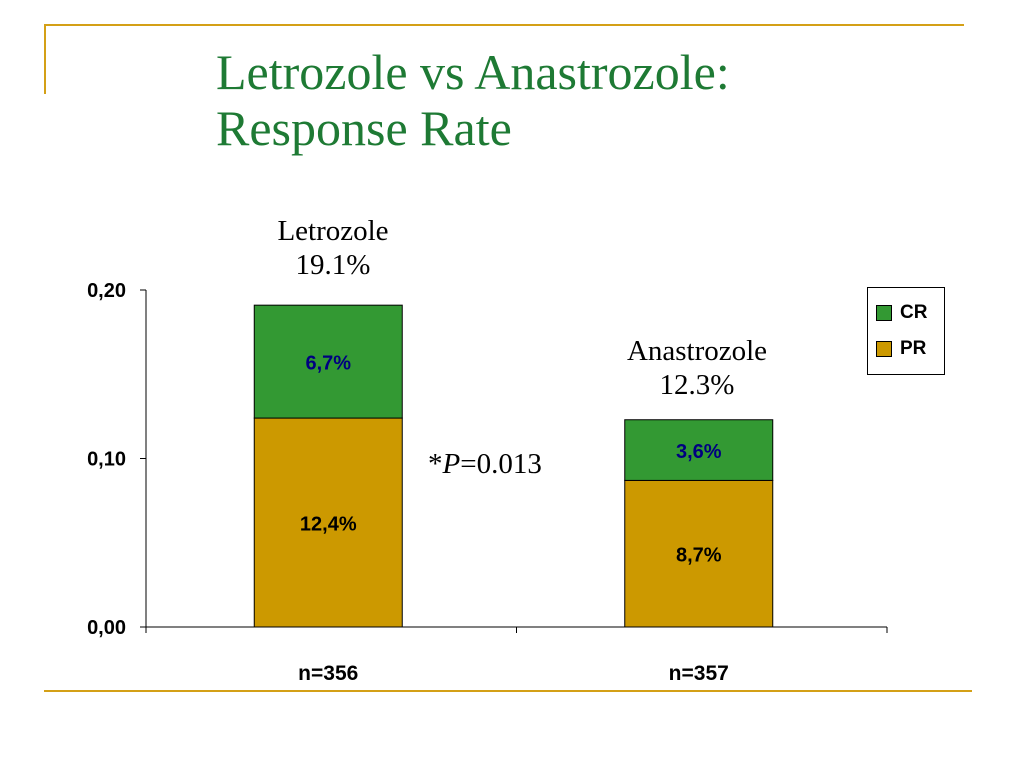 The width and height of the screenshot is (1024, 768). I want to click on title-line-1: Letrozole vs Anastrozole:, so click(473, 72).